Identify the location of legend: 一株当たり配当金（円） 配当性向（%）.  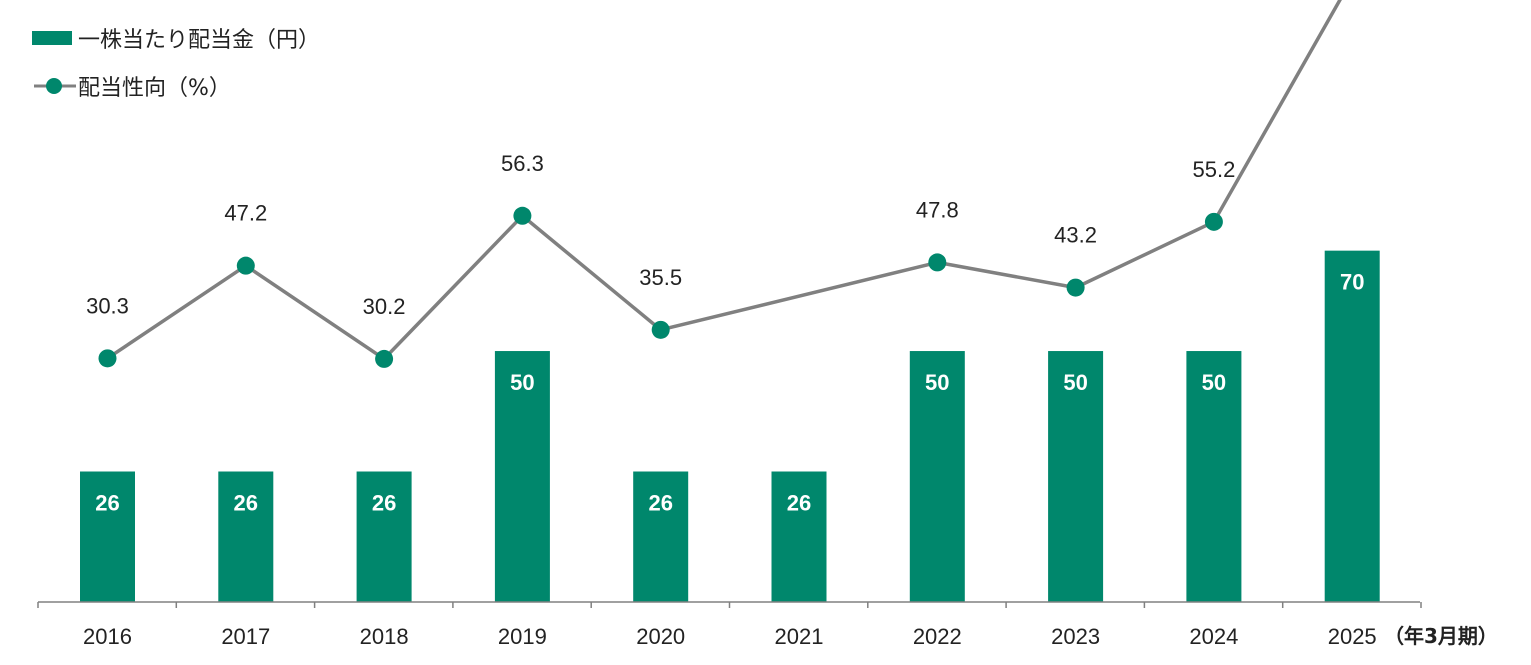
(176, 70).